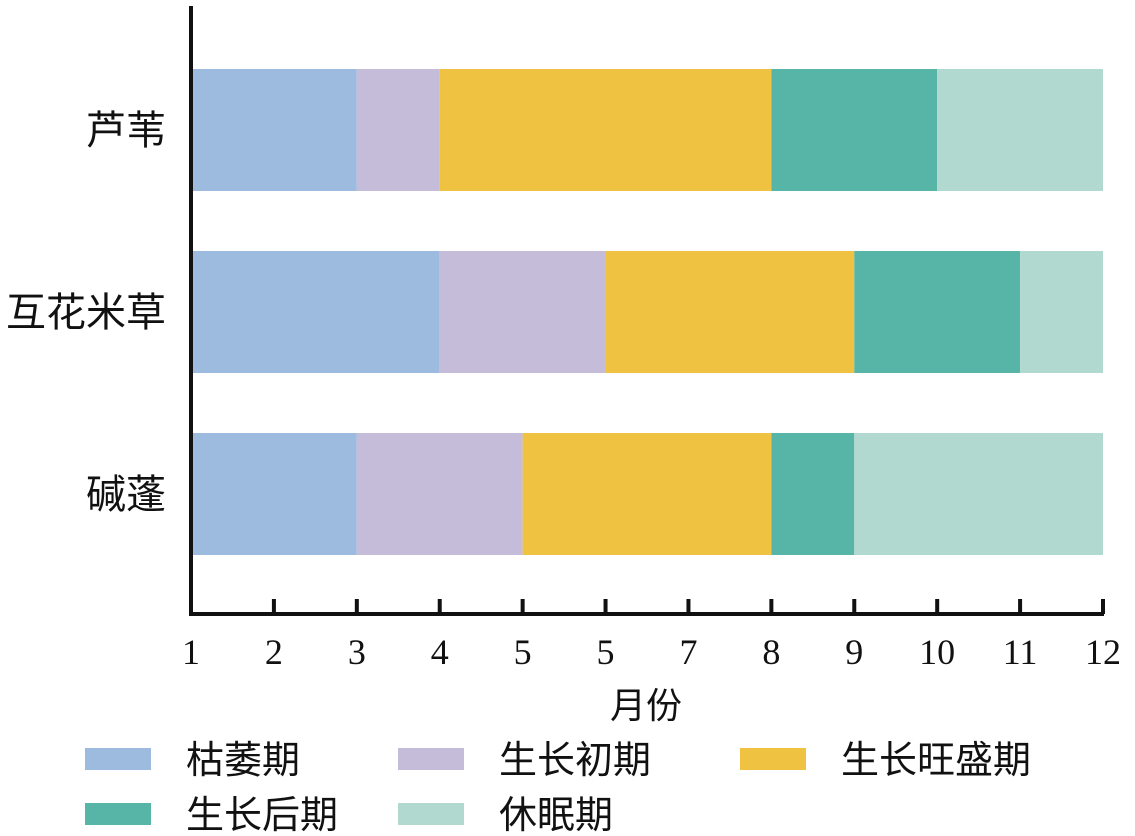 The image size is (1135, 836). Describe the element at coordinates (854, 652) in the screenshot. I see `x-tick-label-8: 9` at that location.